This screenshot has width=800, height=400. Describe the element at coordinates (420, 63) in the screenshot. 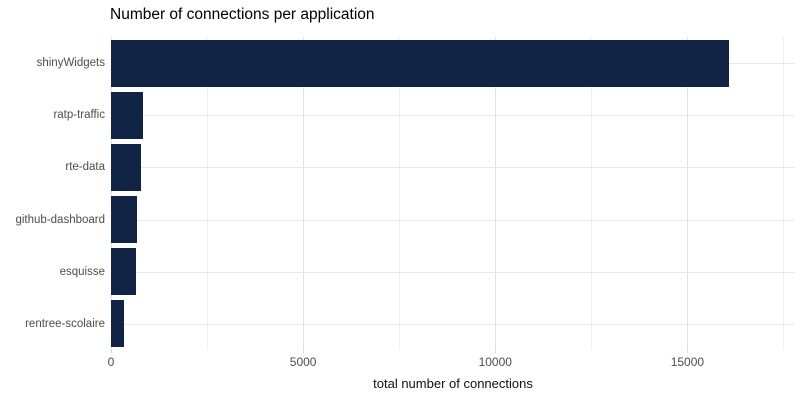

I see `bar-shinyWidgets` at that location.